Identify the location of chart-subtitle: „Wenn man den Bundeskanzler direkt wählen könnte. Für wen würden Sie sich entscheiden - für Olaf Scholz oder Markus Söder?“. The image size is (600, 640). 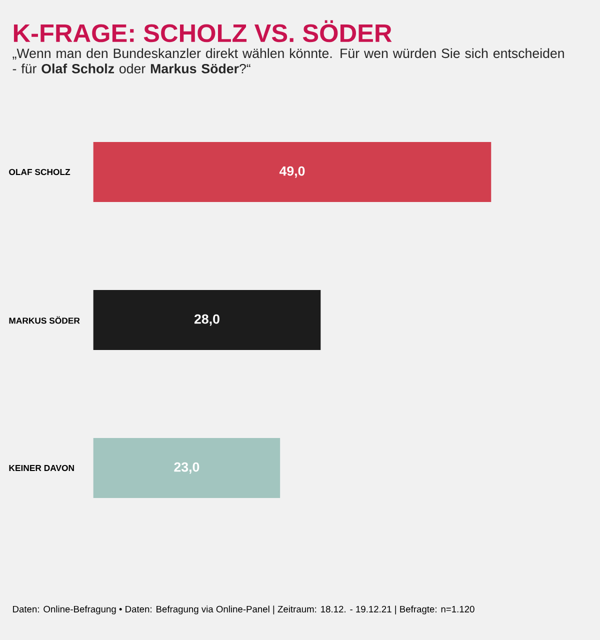
(288, 61).